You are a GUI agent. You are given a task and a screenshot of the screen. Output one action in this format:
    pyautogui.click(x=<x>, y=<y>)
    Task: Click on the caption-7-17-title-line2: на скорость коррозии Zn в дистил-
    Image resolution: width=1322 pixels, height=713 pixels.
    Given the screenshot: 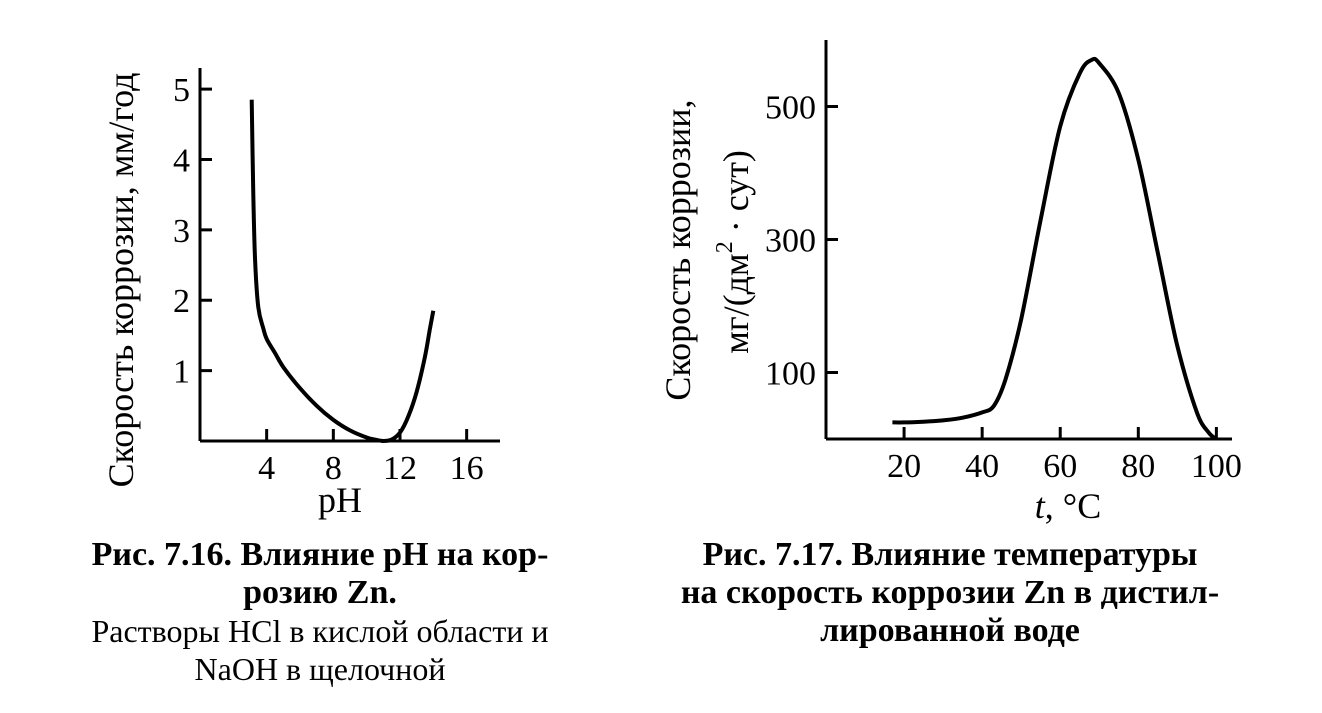 What is the action you would take?
    pyautogui.click(x=950, y=592)
    